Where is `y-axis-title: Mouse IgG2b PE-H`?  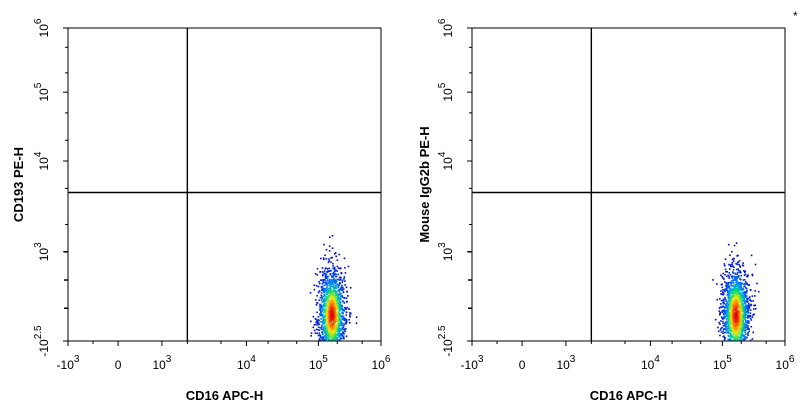
y-axis-title: Mouse IgG2b PE-H is located at coordinates (424, 184).